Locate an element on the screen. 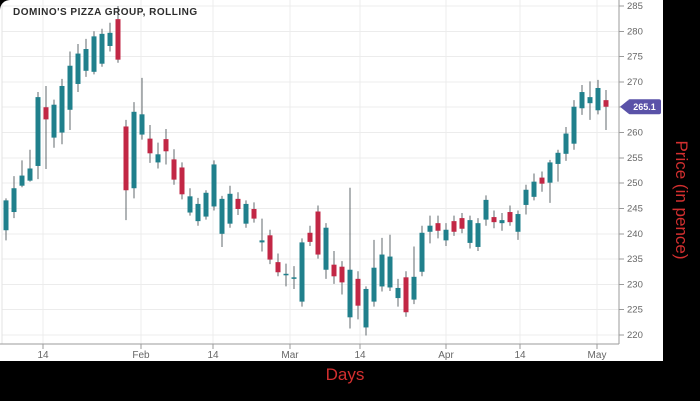 This screenshot has width=700, height=401. y-tick-label: 230 is located at coordinates (635, 284).